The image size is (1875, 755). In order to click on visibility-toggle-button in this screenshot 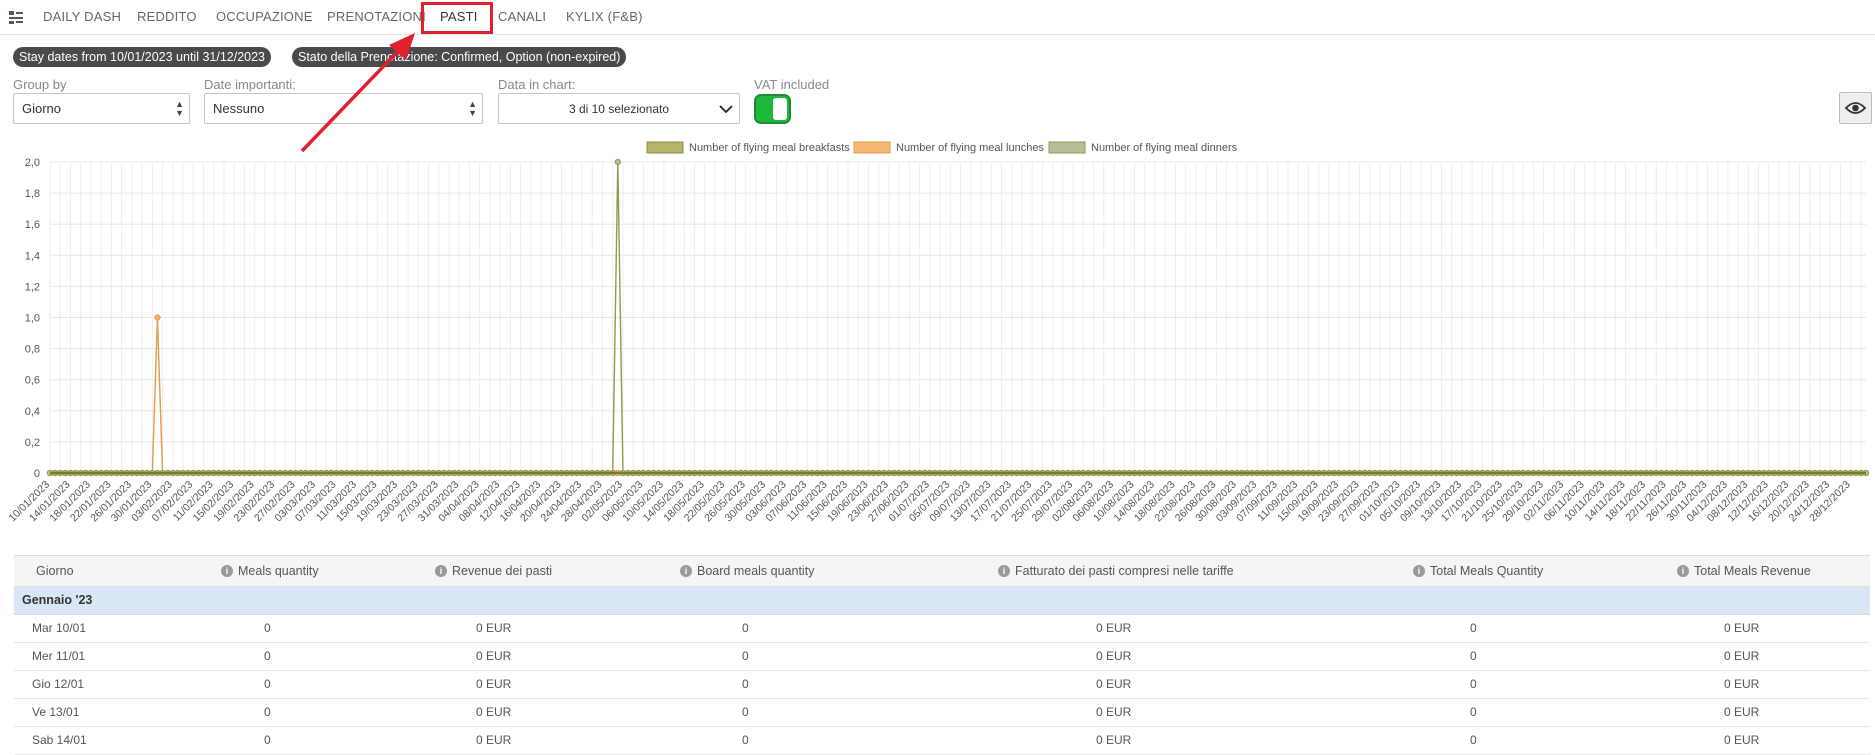, I will do `click(1855, 108)`.